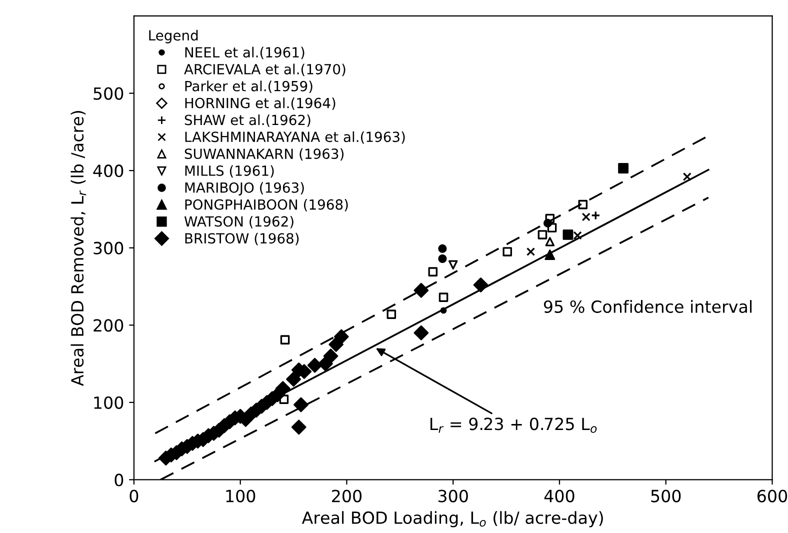 Image resolution: width=788 pixels, height=533 pixels. Describe the element at coordinates (265, 70) in the screenshot. I see `legend-label: ARCIEVALA et al.(1970)` at that location.